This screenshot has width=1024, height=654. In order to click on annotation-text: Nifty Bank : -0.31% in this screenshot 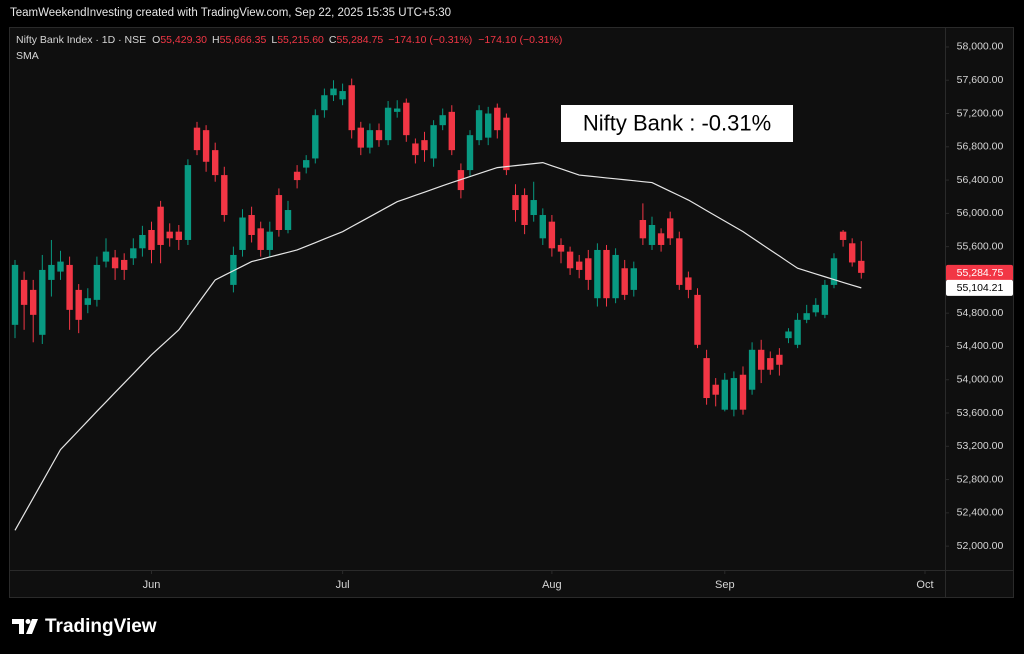, I will do `click(677, 122)`.